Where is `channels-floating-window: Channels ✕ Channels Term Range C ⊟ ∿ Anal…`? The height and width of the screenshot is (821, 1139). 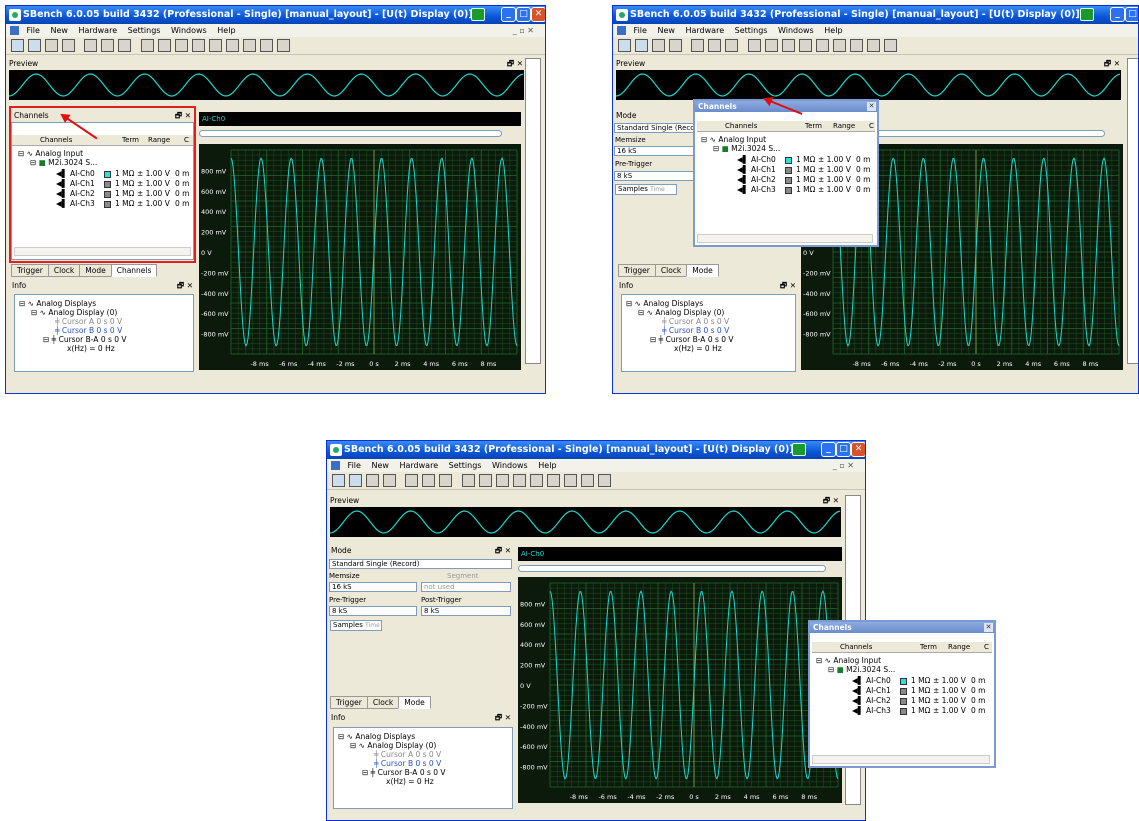
channels-floating-window: Channels ✕ Channels Term Range C ⊟ ∿ Anal… is located at coordinates (902, 694).